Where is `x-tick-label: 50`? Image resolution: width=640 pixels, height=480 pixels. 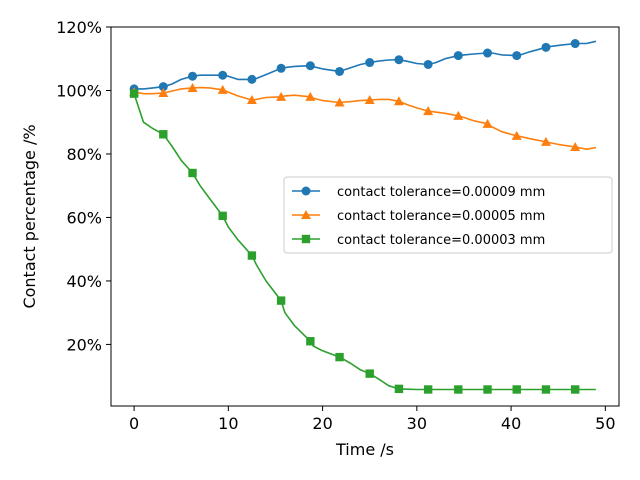 x-tick-label: 50 is located at coordinates (605, 423).